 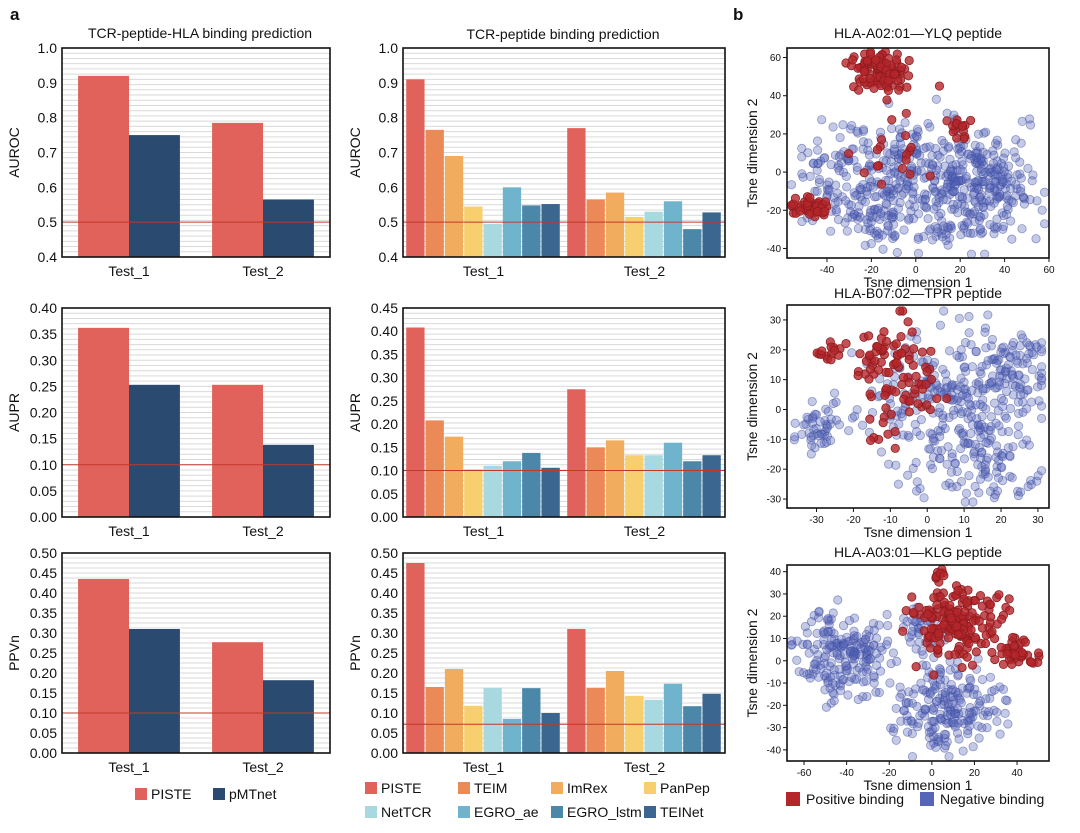 I want to click on x-tick-label: 0, so click(x=916, y=270).